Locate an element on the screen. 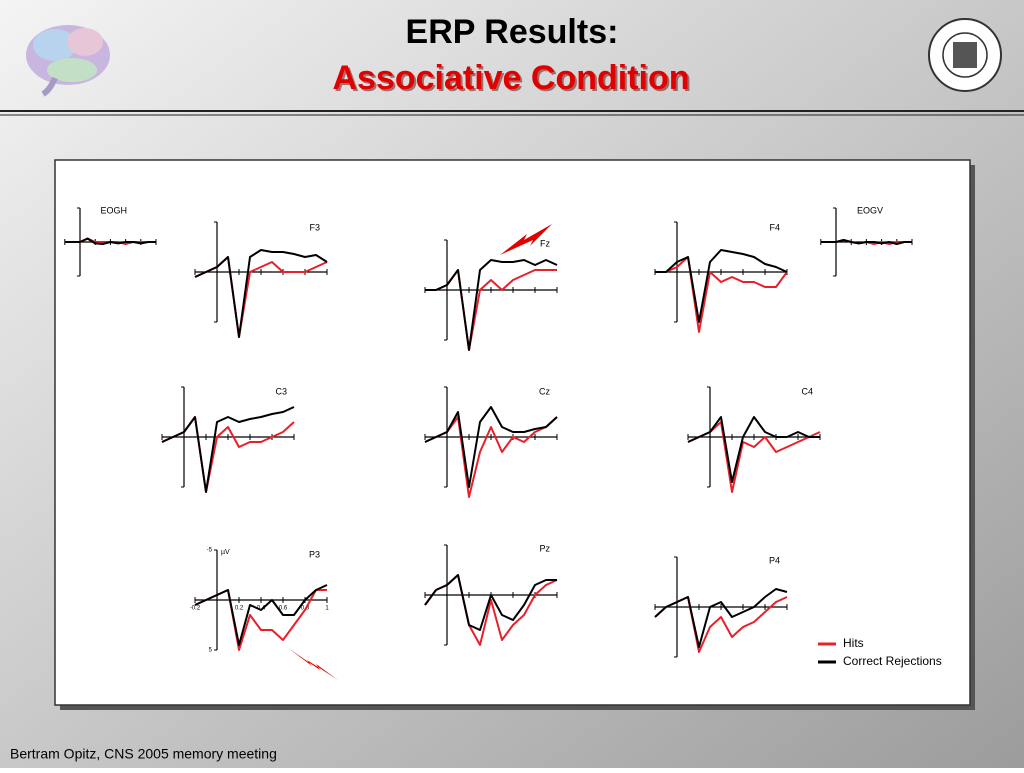 The width and height of the screenshot is (1024, 773). electrode-label: F4 is located at coordinates (774, 227).